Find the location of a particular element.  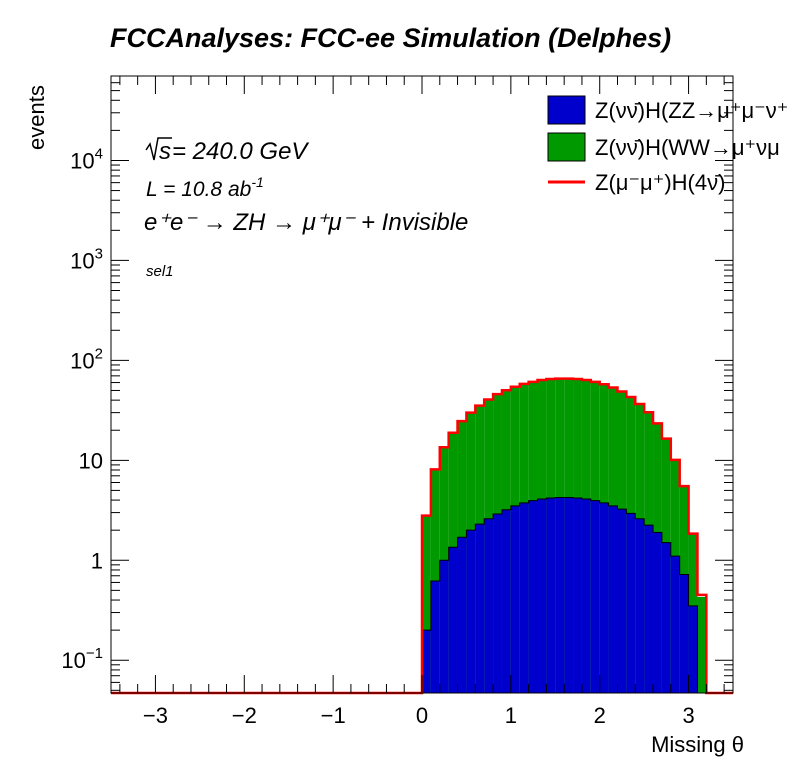

y-tick-label: 10⁴ is located at coordinates (86, 159).